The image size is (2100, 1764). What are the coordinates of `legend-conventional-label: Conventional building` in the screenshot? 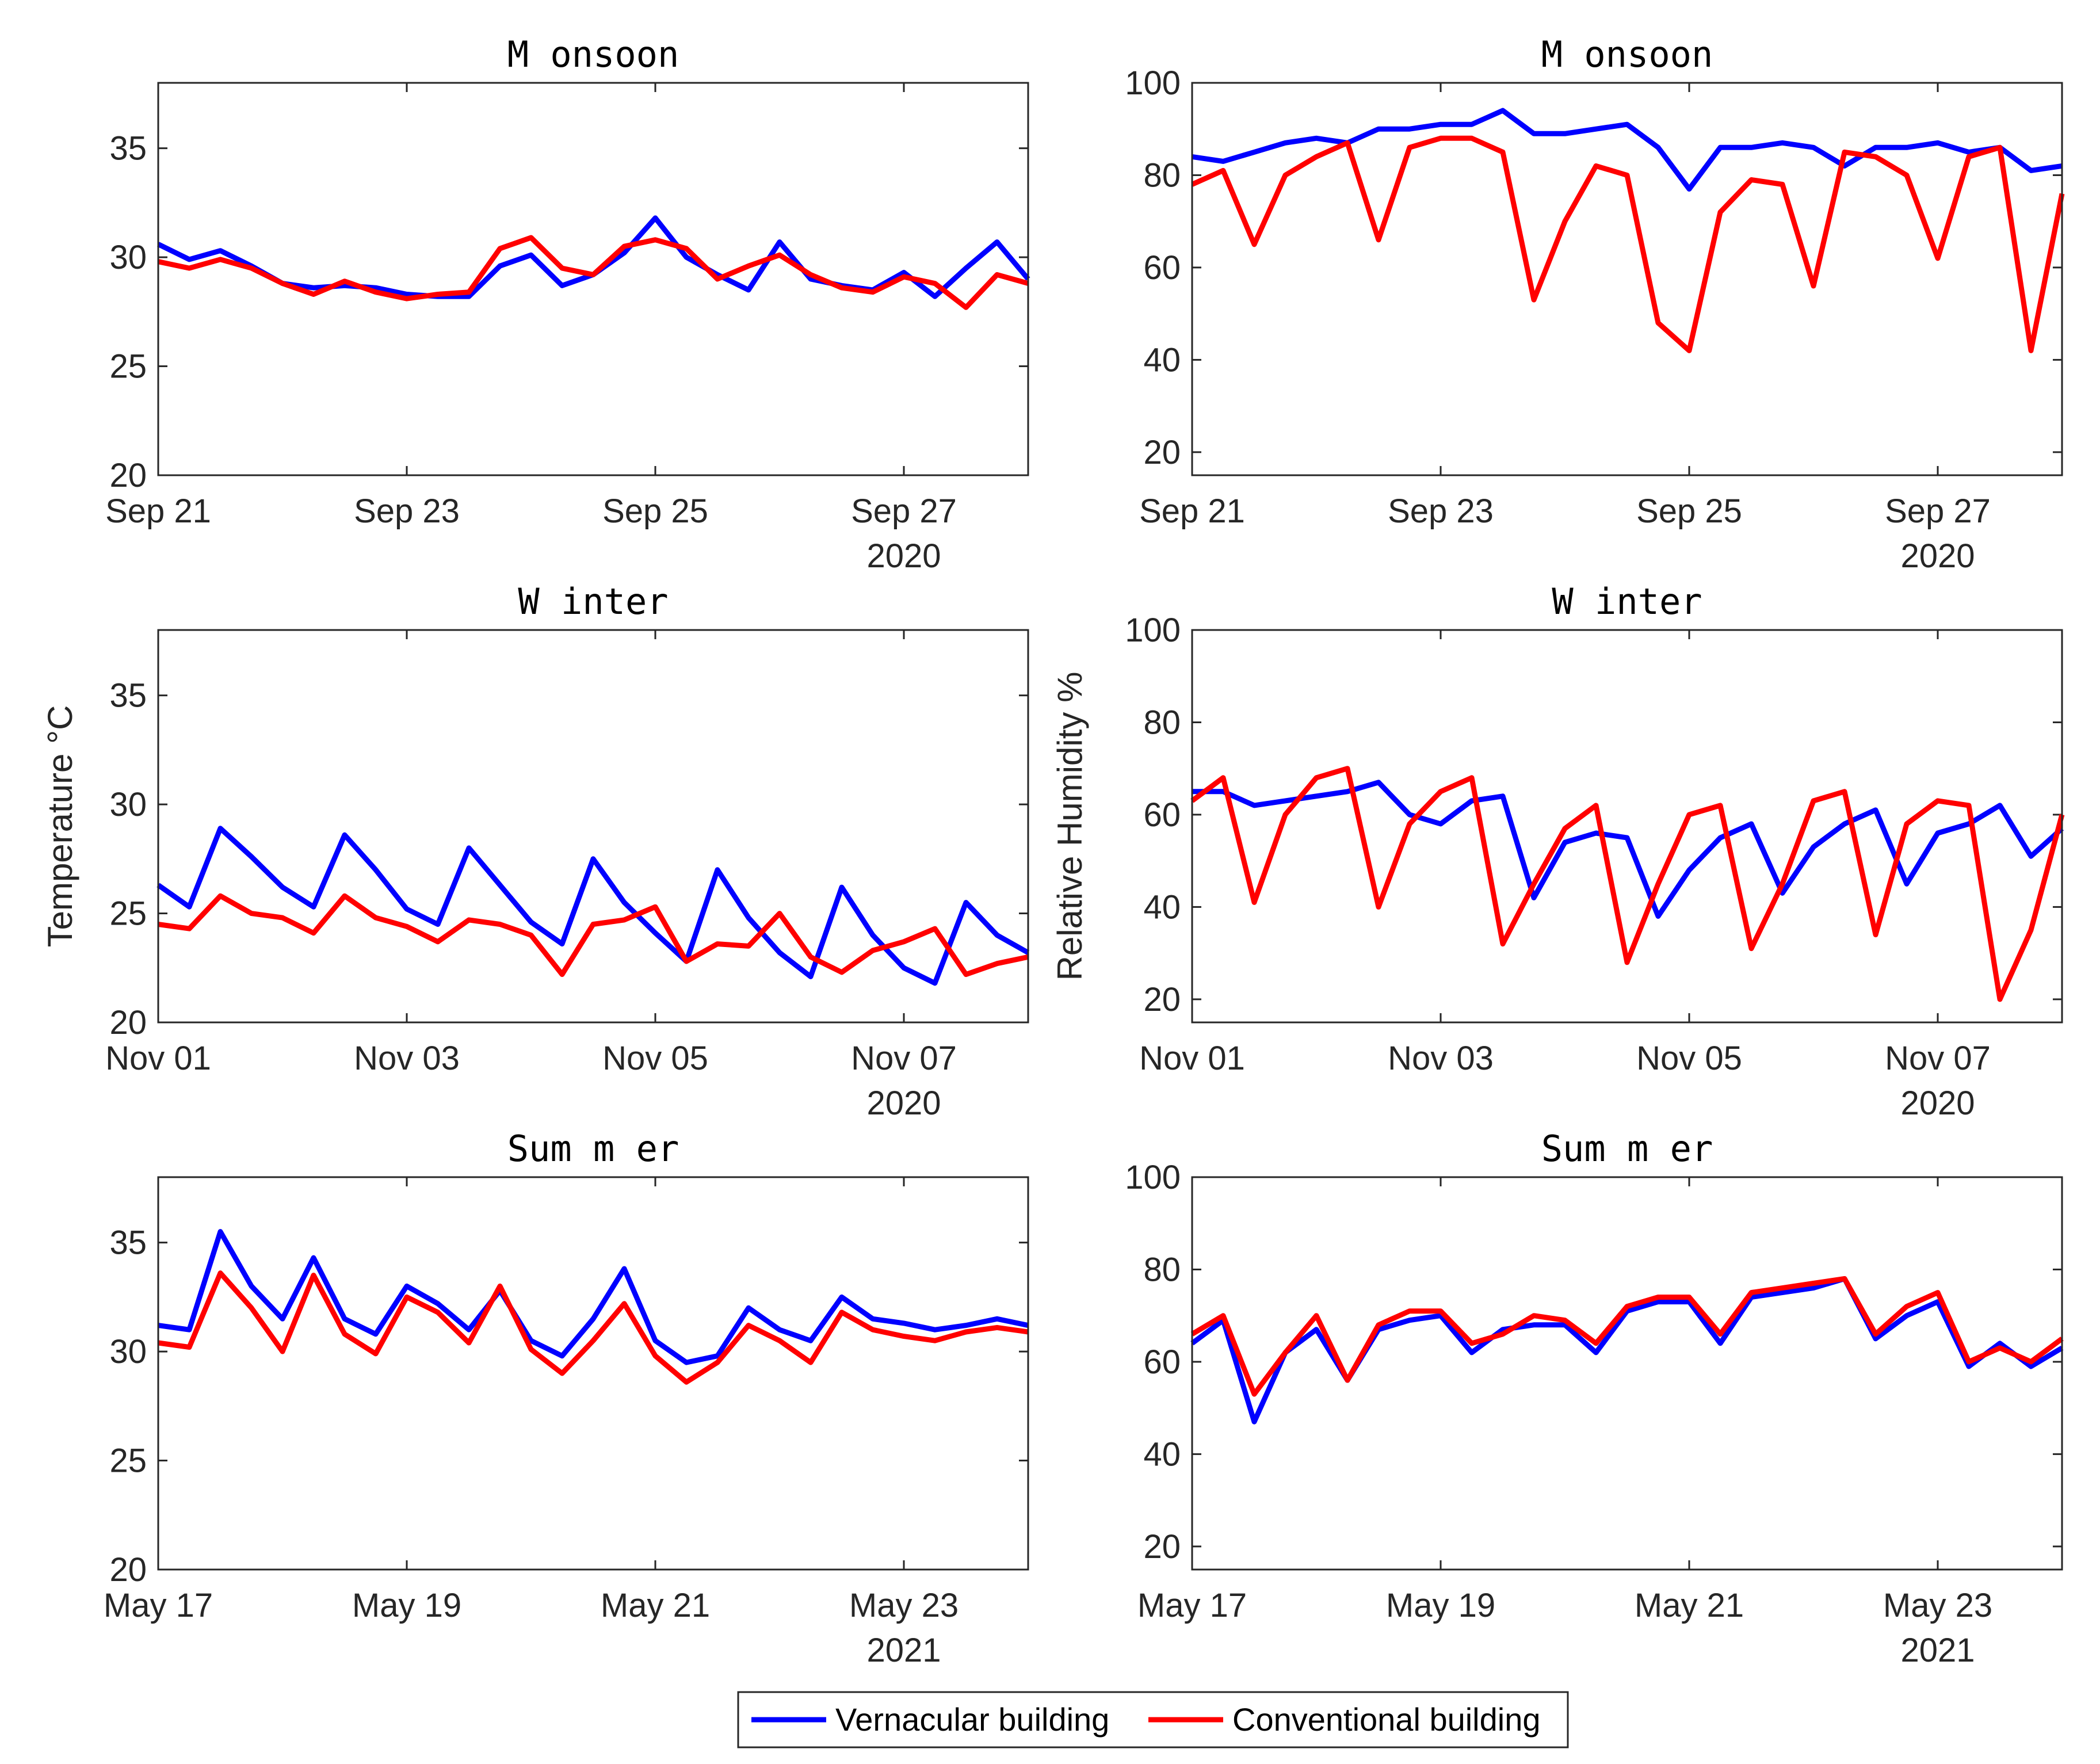 It's located at (1386, 1719).